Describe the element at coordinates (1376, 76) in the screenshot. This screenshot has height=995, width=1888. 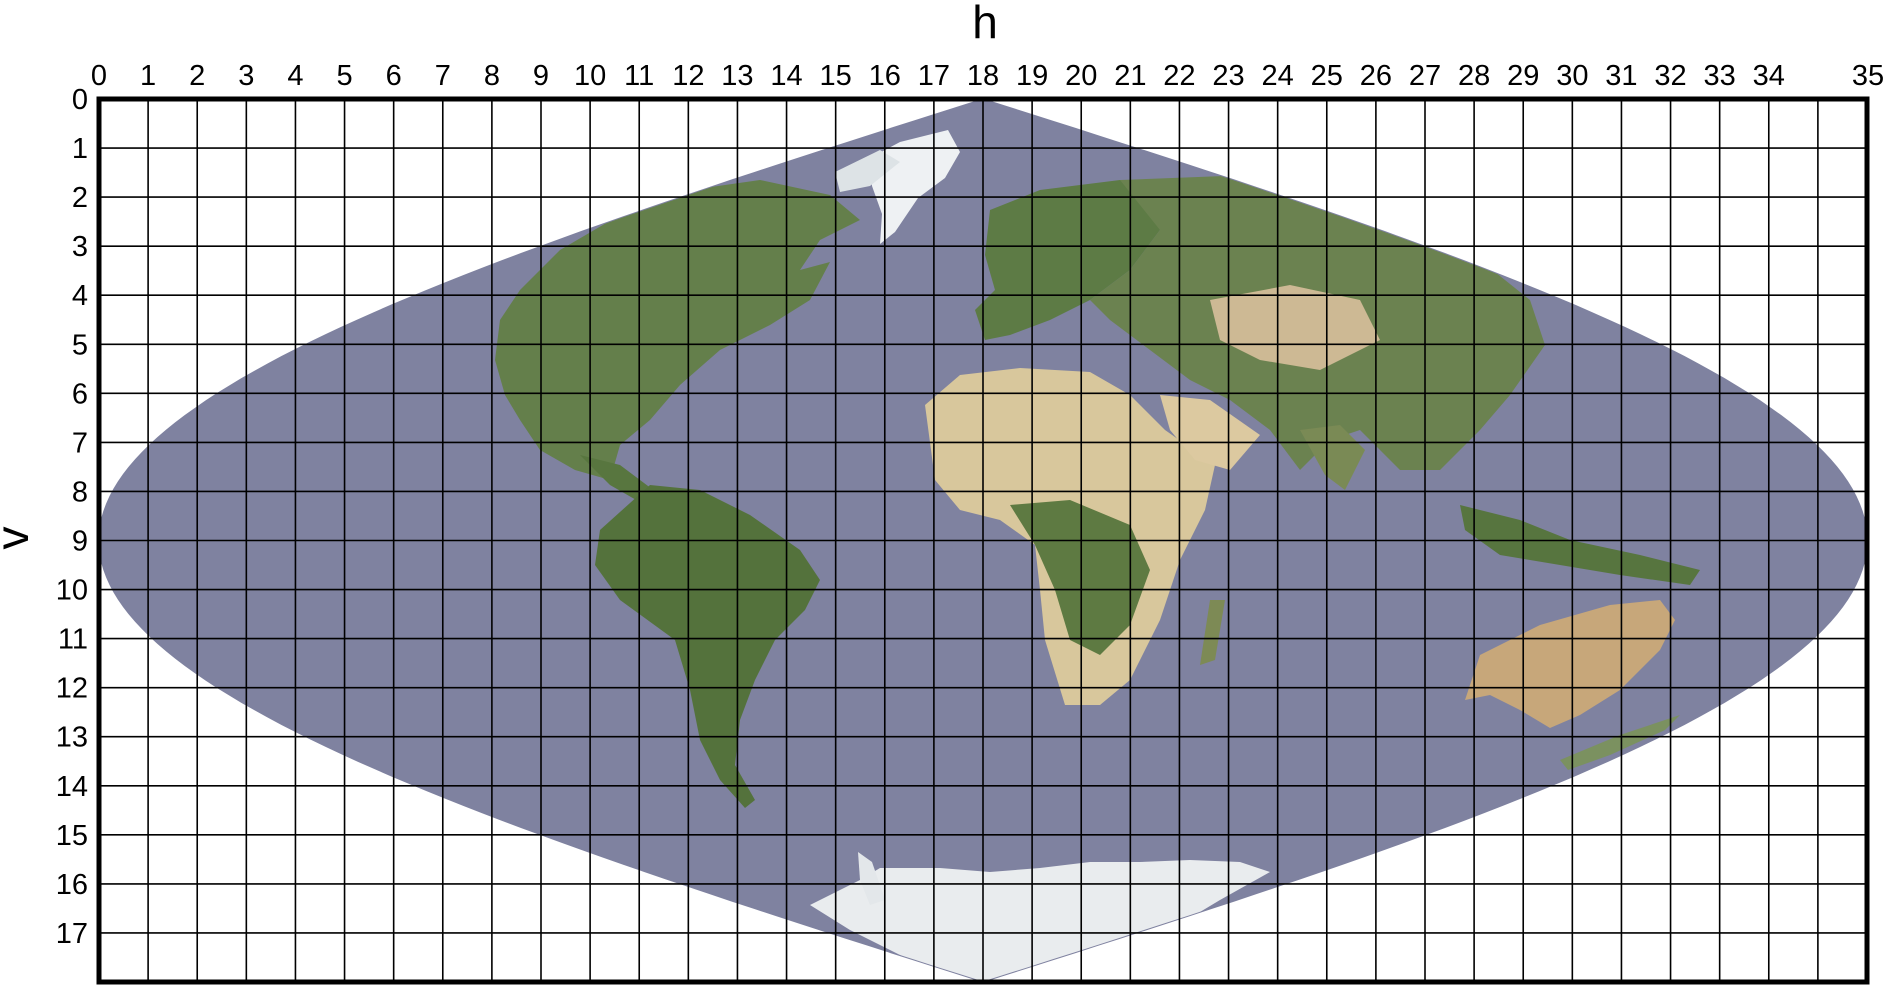
I see `h-tick-label: 26` at that location.